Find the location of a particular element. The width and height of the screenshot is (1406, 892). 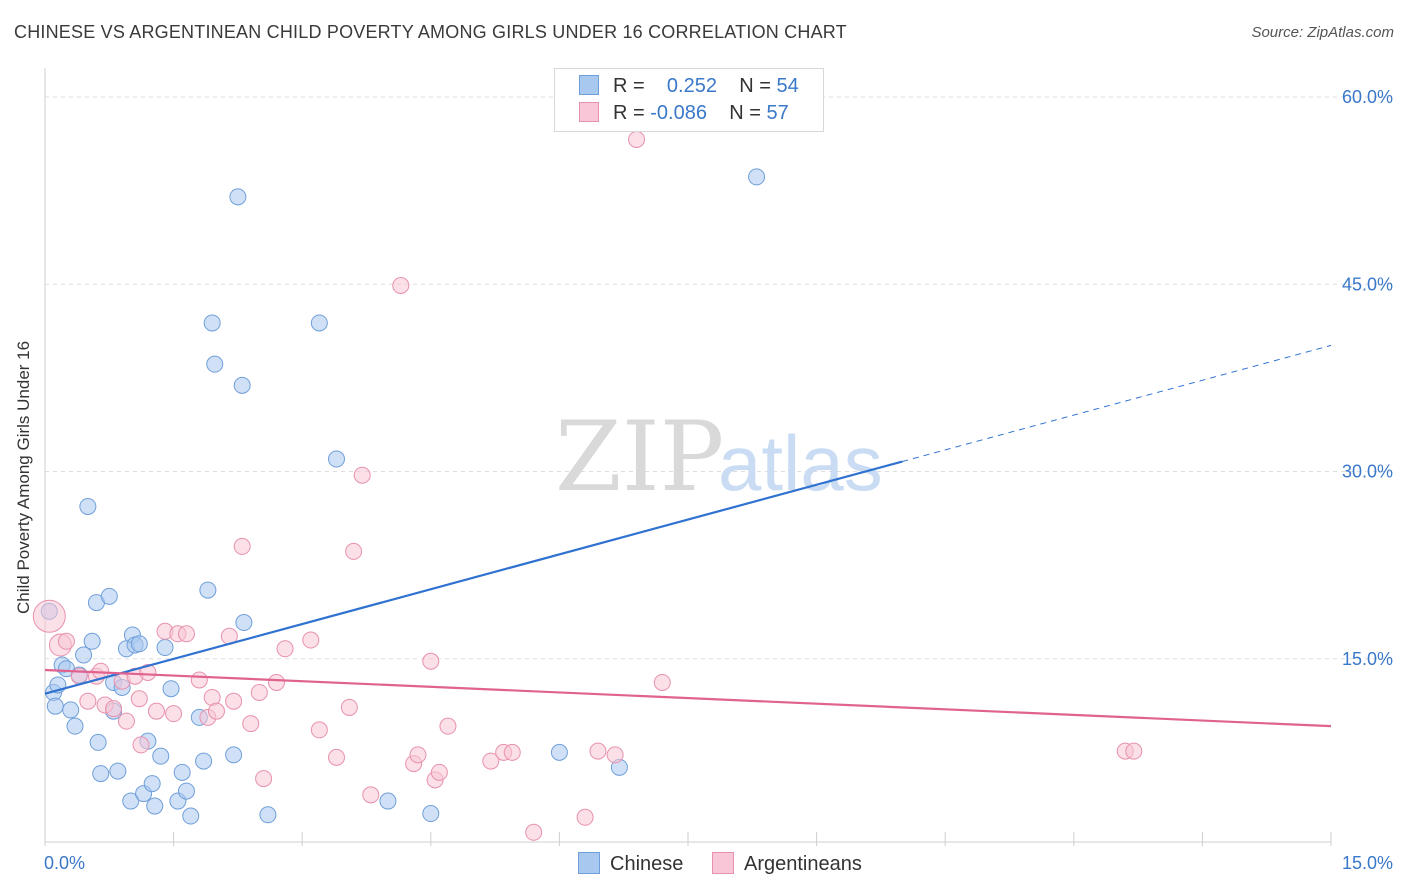

legend-n-value-chinese: 54 is located at coordinates (787, 86).